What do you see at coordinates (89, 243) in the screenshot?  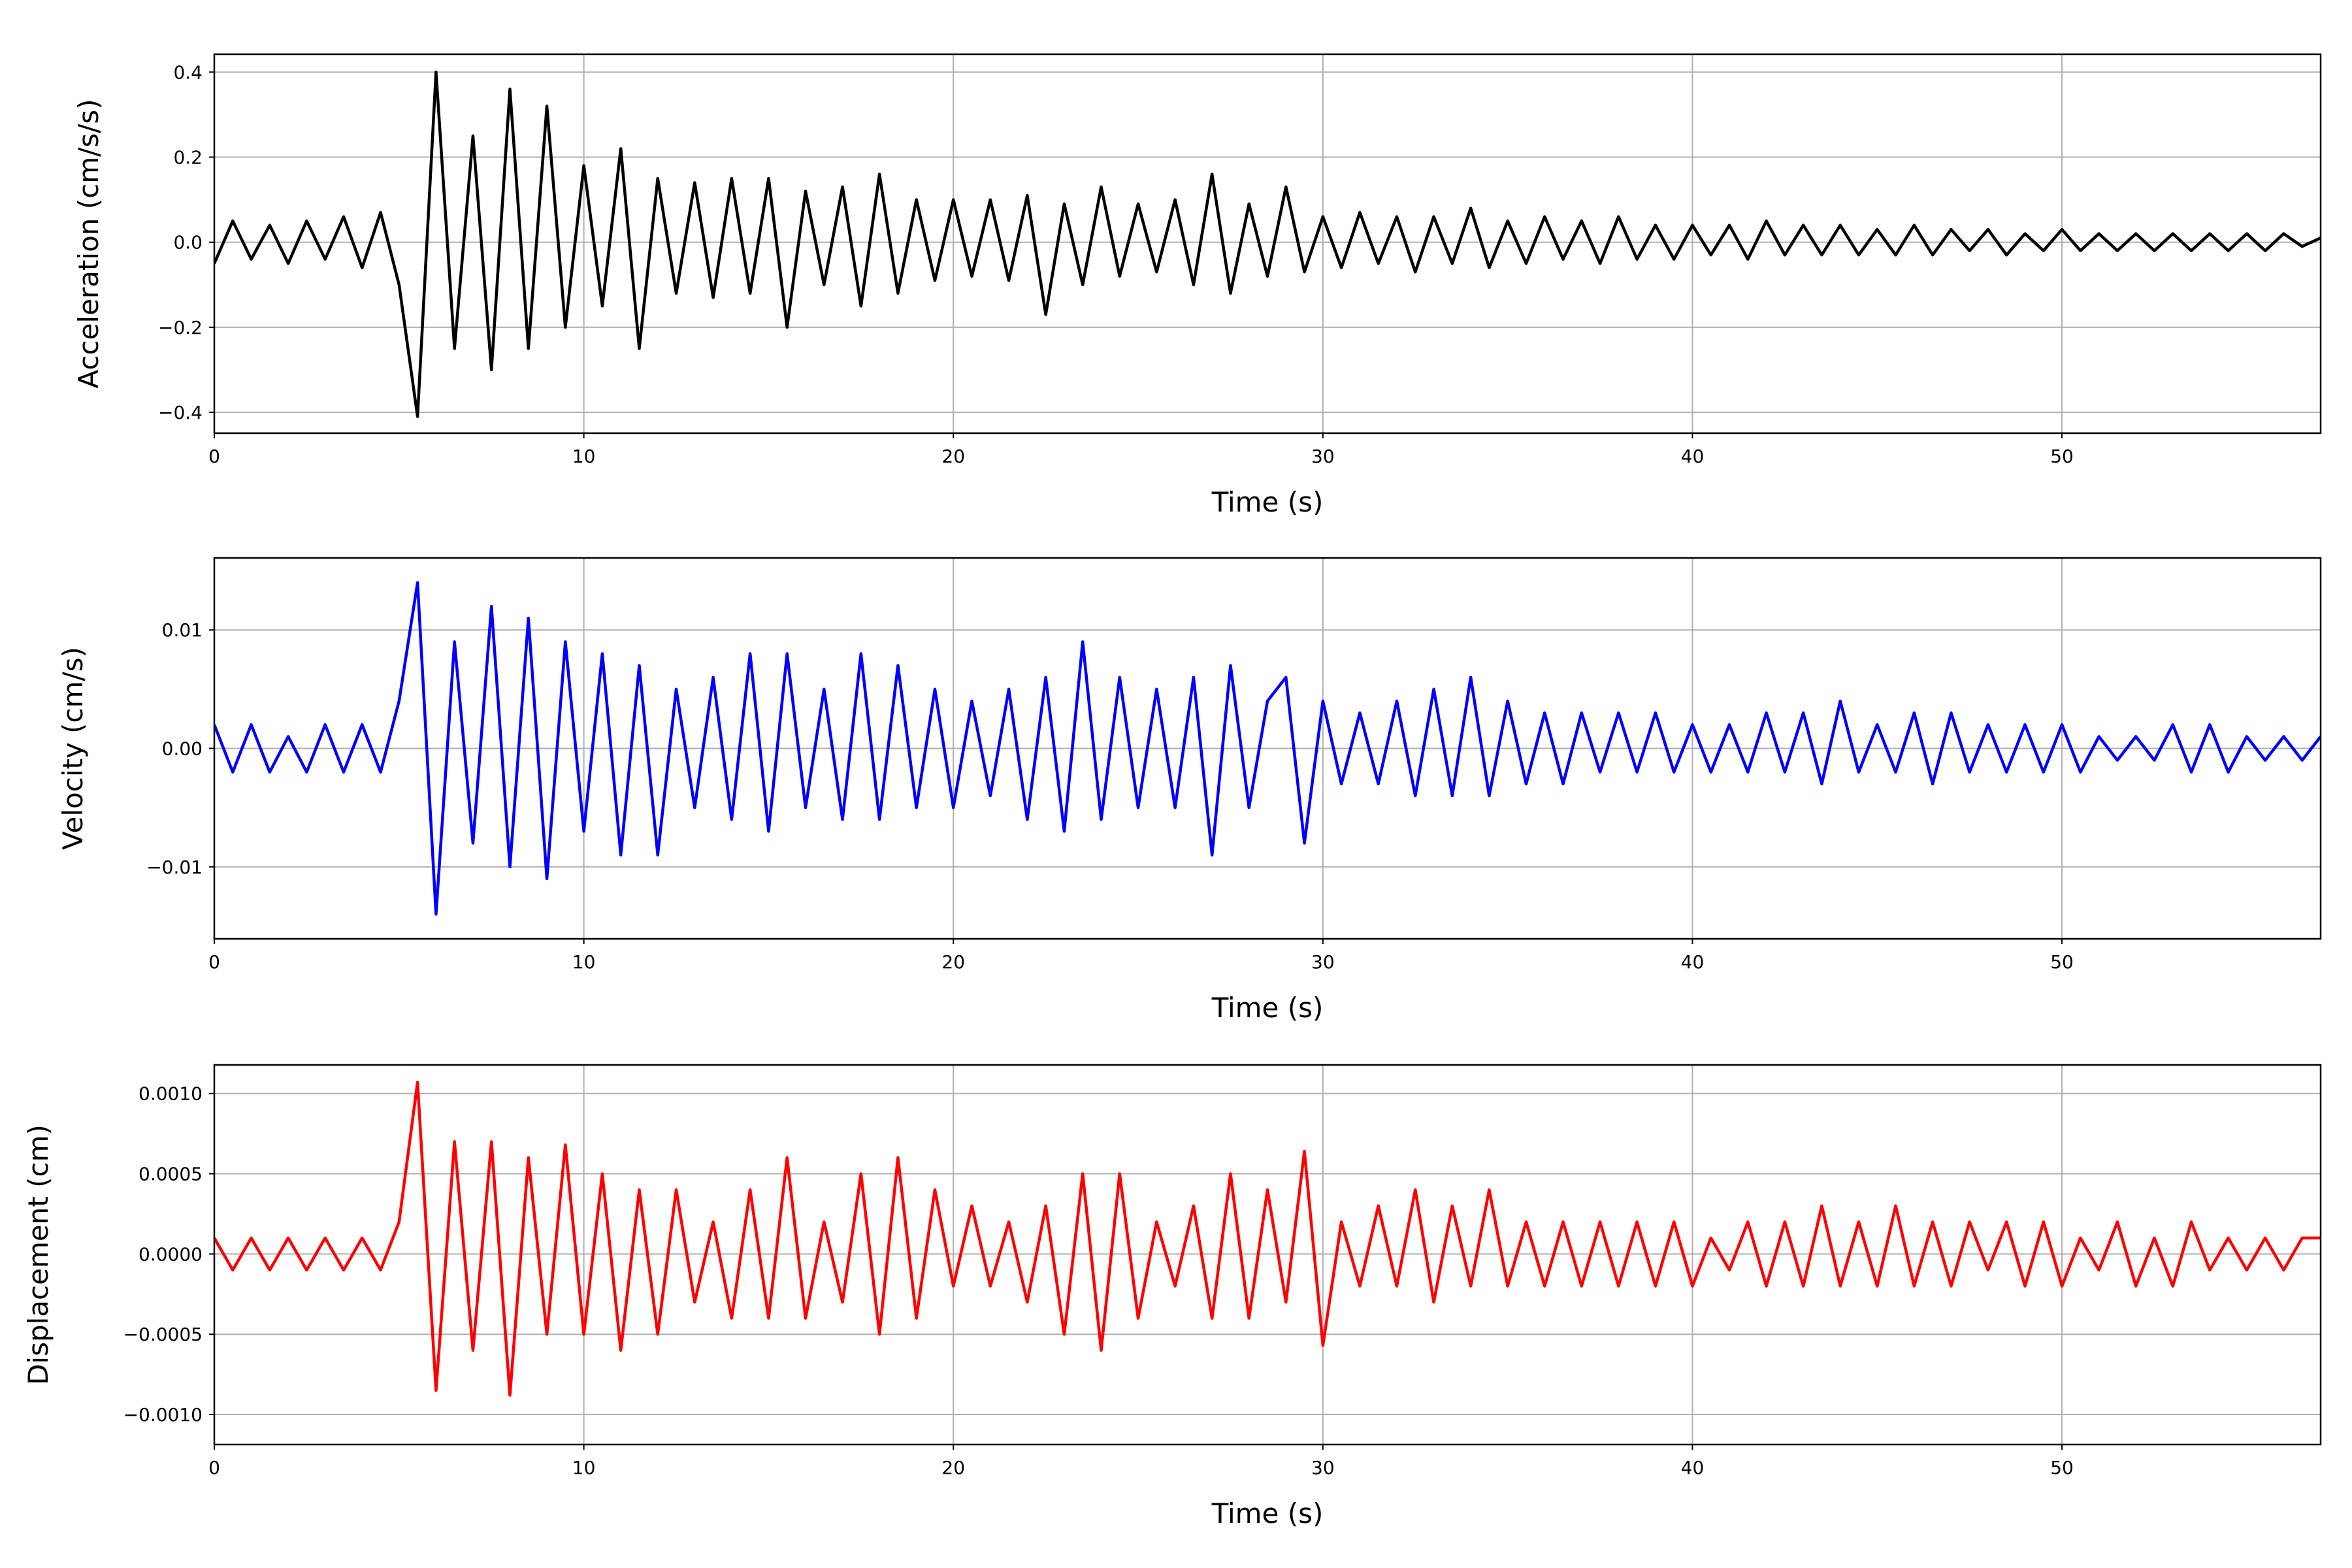 I see `y-axis-label: Acceleration (cm/s/s)` at bounding box center [89, 243].